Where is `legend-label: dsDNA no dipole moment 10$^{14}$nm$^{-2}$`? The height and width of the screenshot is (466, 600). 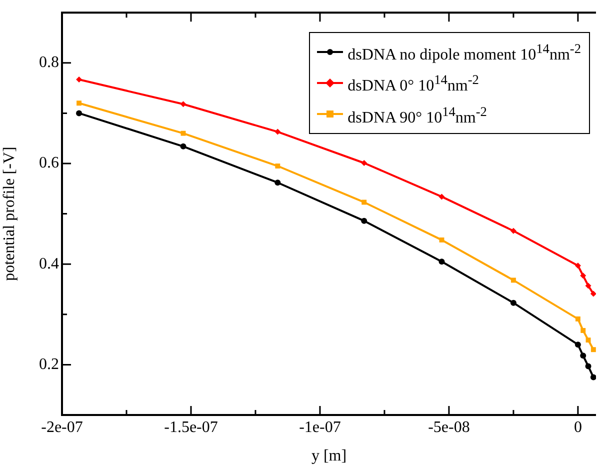
legend-label: dsDNA no dipole moment 10$^{14}$nm$^{-2}$ is located at coordinates (464, 53).